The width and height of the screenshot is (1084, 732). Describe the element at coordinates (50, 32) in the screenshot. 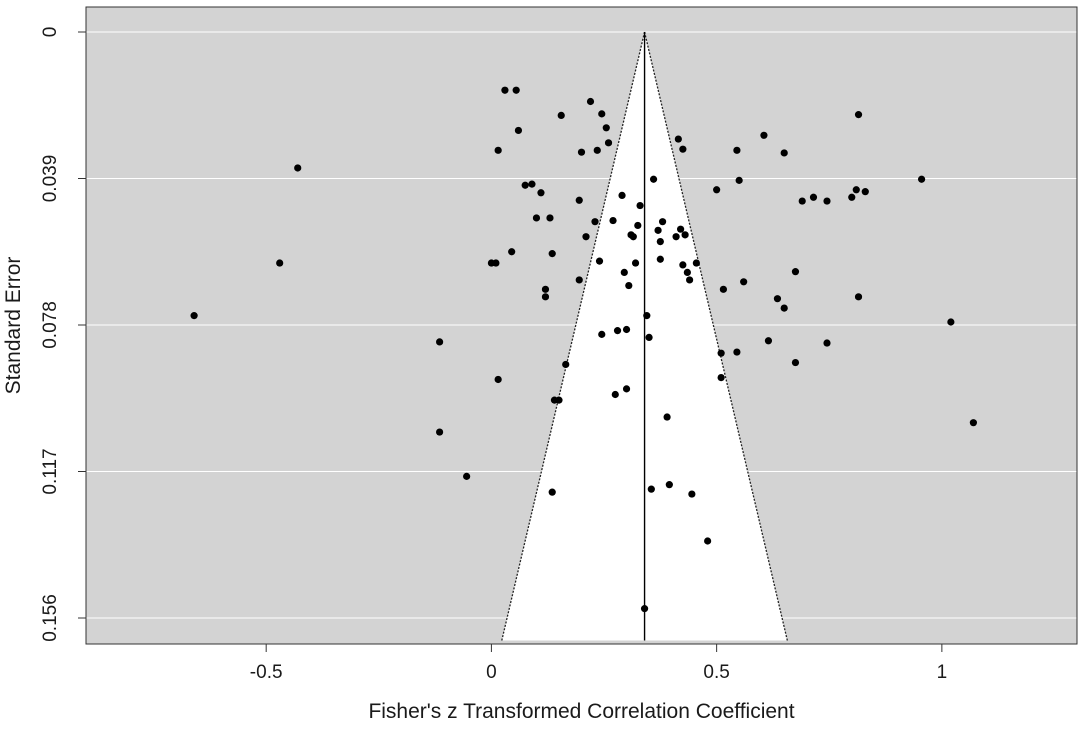

I see `y-tick-label-0: 0` at that location.